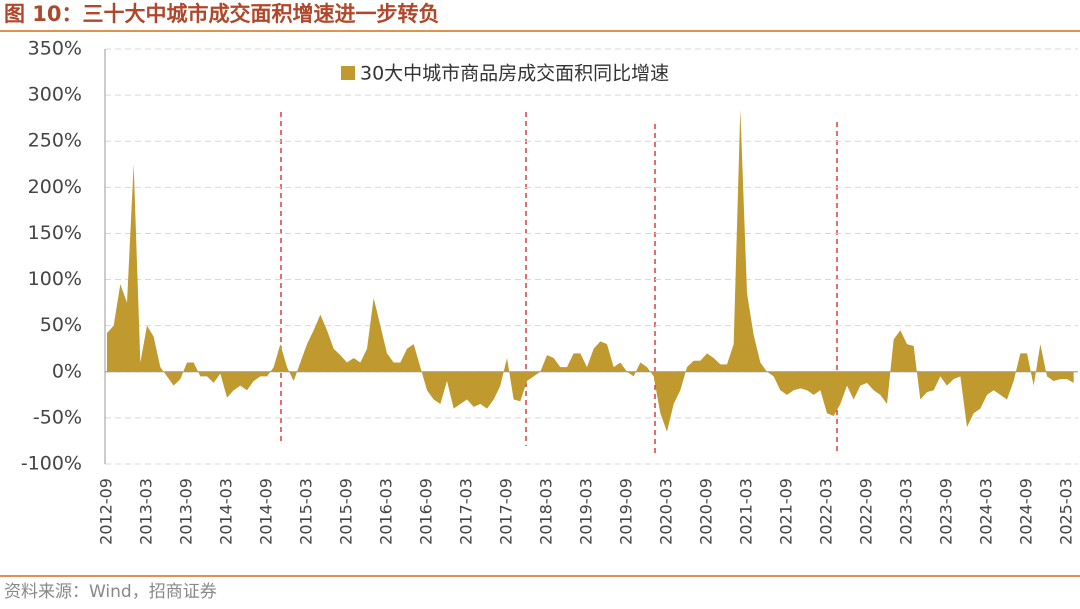 This screenshot has width=1080, height=609. What do you see at coordinates (906, 511) in the screenshot?
I see `x-tick-label: 2023-03` at bounding box center [906, 511].